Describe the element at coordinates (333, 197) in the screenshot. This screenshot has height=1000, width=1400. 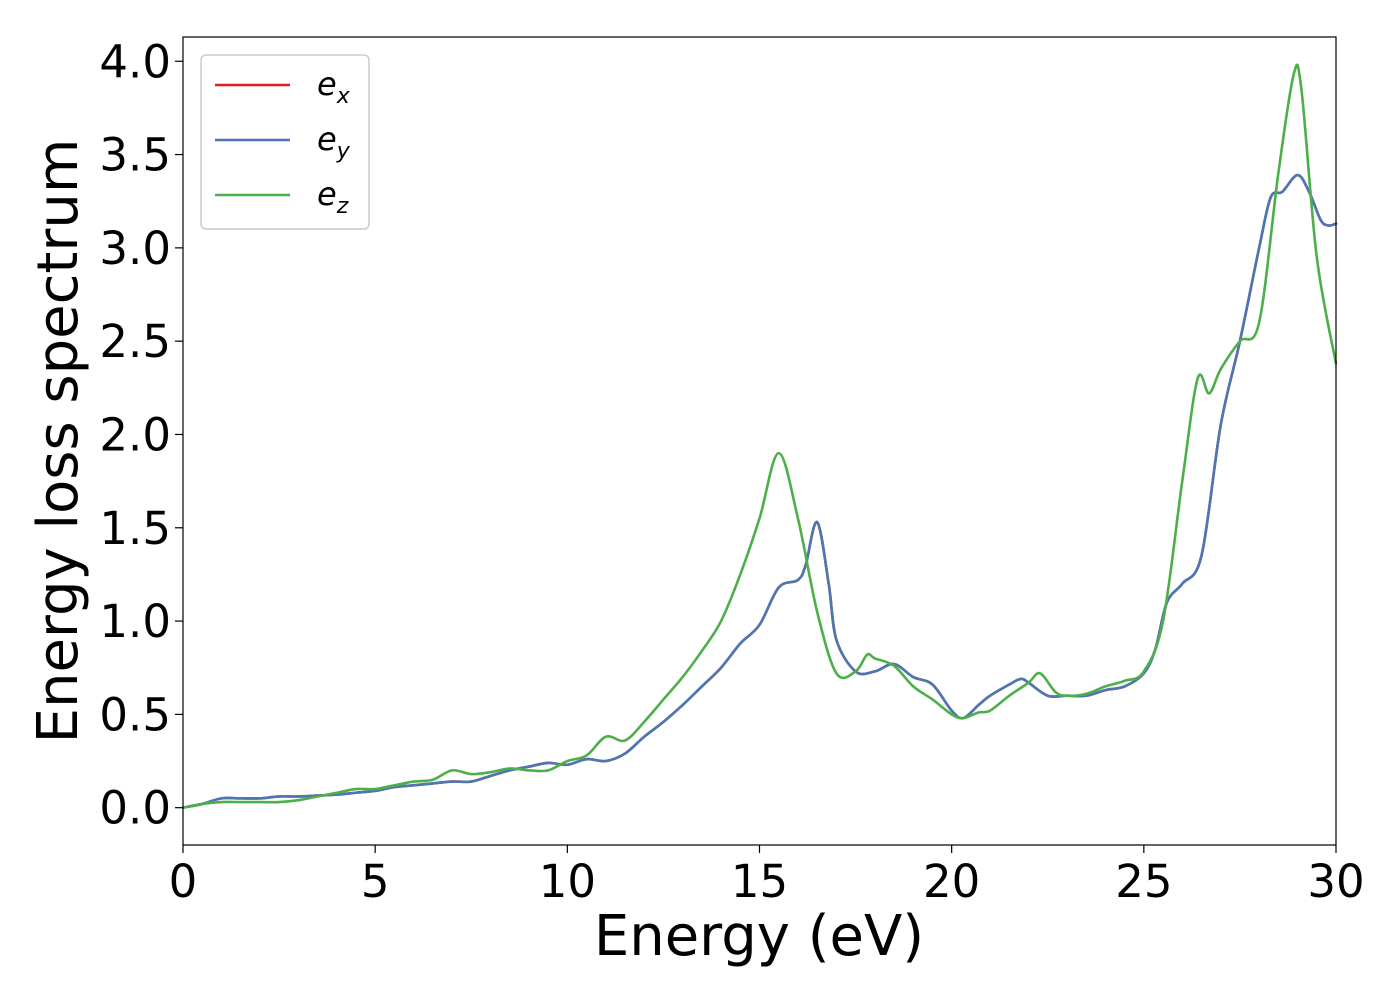
I see `legend-label-ez: ez` at that location.